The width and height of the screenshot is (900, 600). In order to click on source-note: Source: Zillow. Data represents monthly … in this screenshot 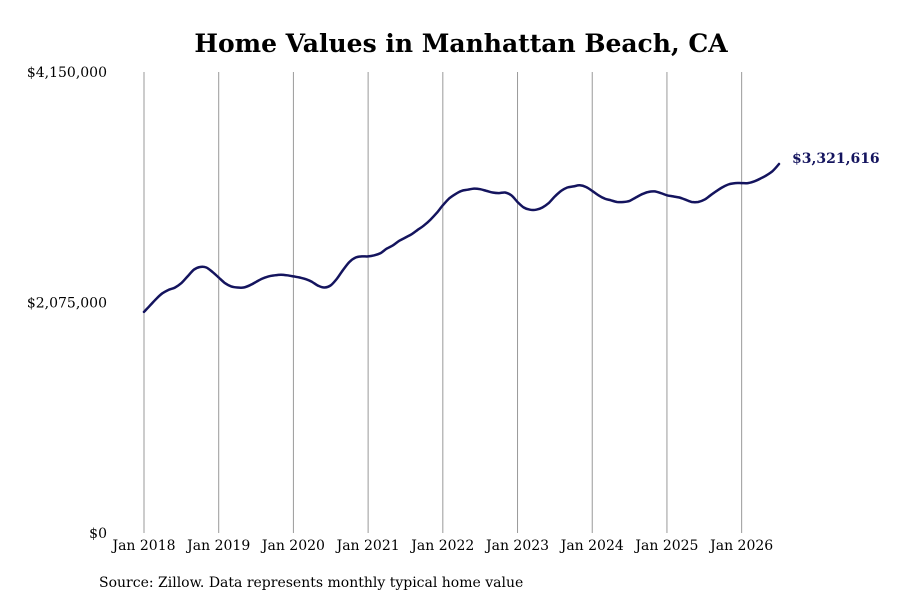, I will do `click(311, 583)`.